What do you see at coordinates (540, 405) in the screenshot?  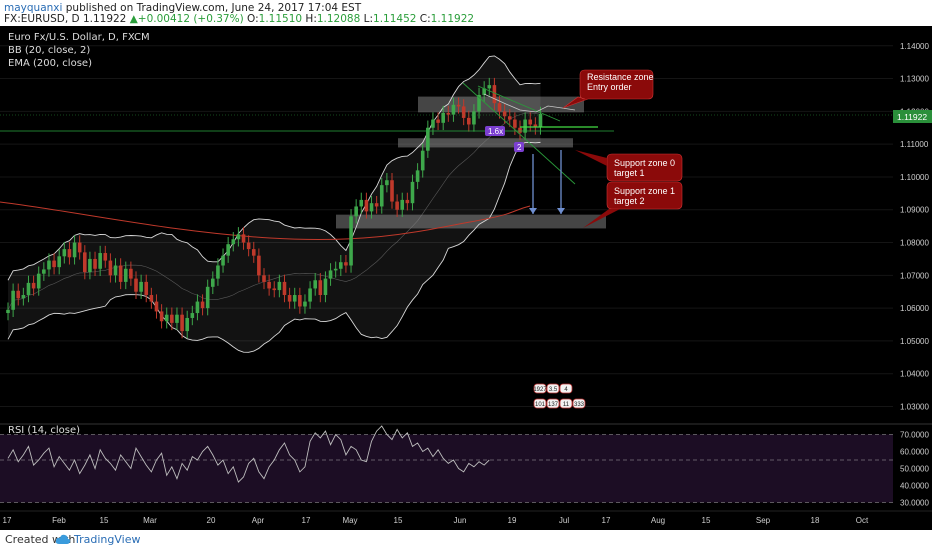 I see `badge-bottom: 101` at bounding box center [540, 405].